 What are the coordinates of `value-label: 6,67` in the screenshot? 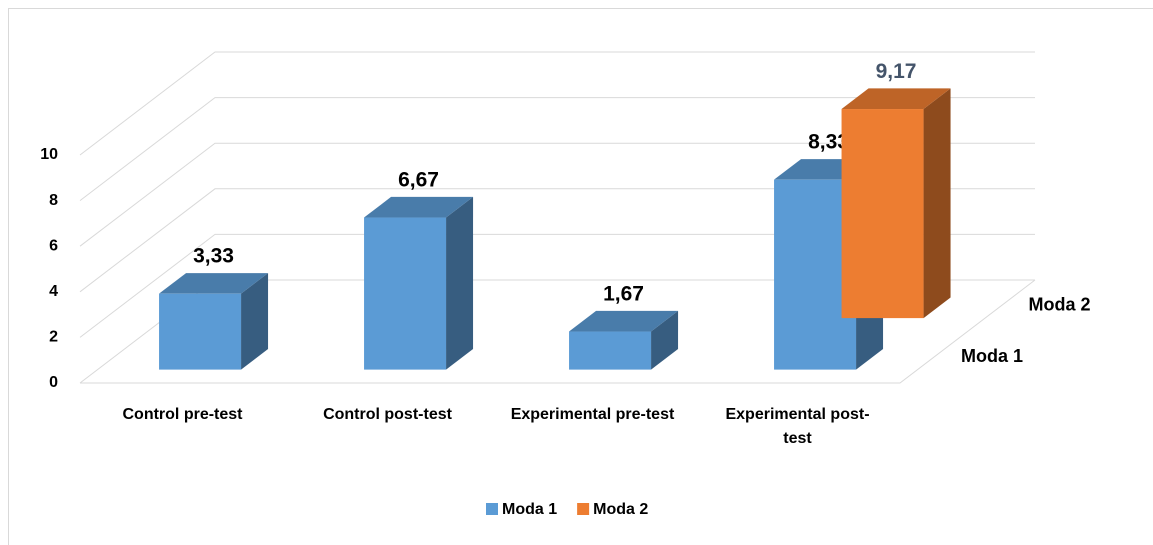 It's located at (418, 179).